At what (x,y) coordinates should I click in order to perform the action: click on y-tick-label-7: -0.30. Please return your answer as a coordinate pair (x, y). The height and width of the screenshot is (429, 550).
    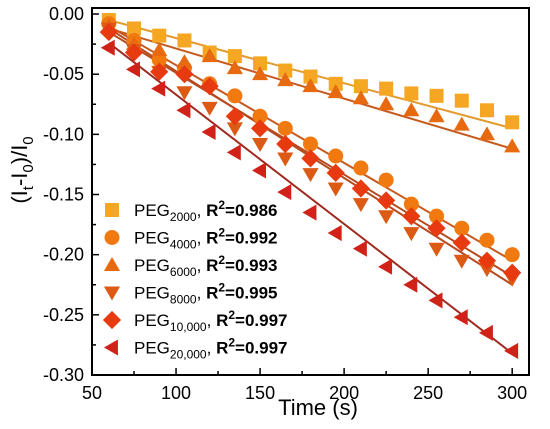
    Looking at the image, I should click on (63, 375).